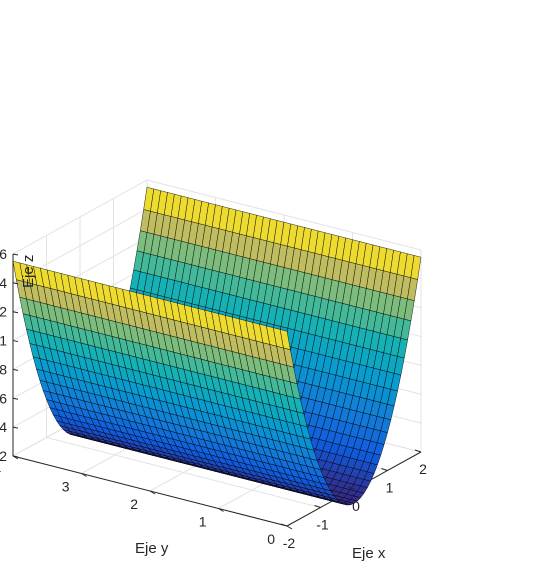 This screenshot has height=578, width=543. I want to click on z-tick-label: 0.2, so click(3, 456).